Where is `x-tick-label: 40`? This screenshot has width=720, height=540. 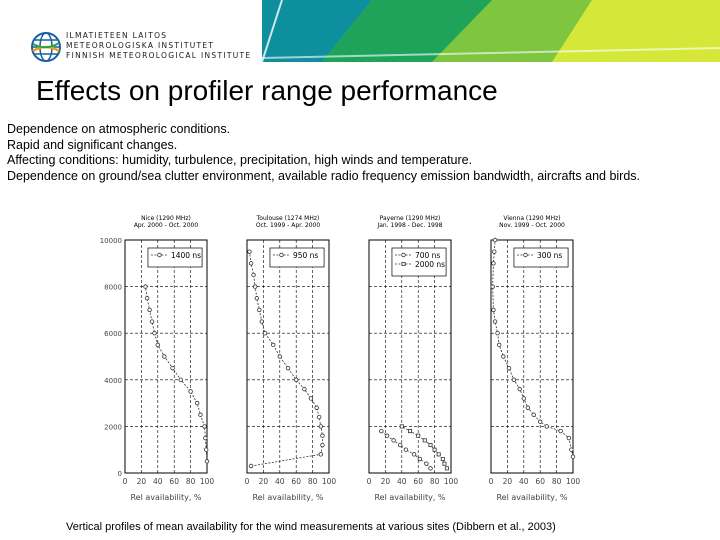
x-tick-label: 40 is located at coordinates (158, 481).